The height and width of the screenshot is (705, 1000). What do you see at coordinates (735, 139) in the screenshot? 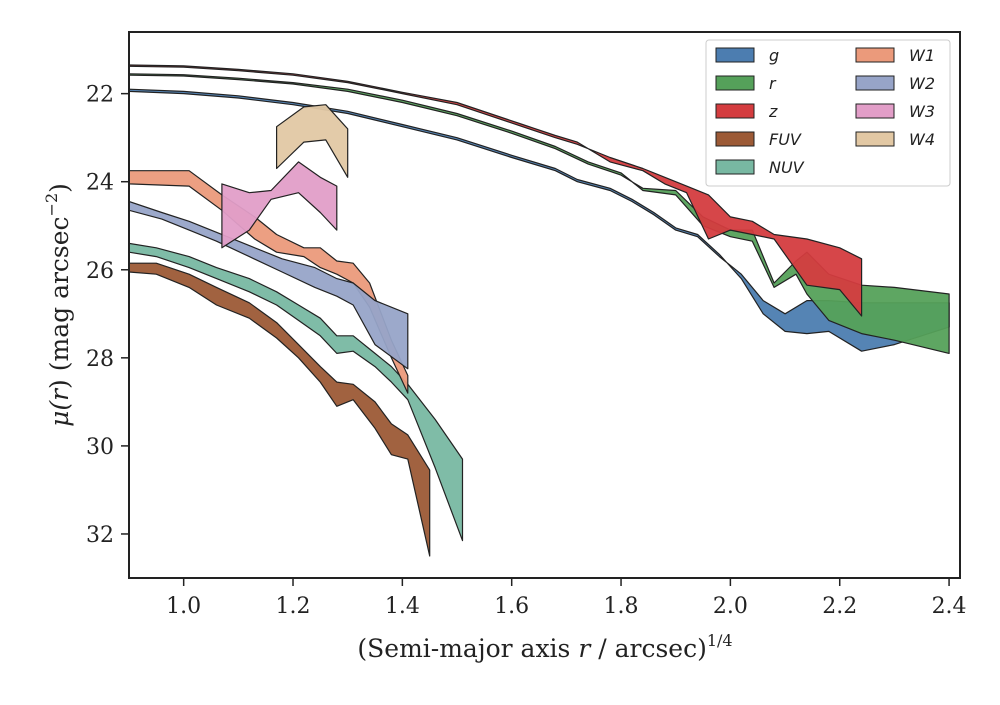
I see `legend-swatch-fuv` at bounding box center [735, 139].